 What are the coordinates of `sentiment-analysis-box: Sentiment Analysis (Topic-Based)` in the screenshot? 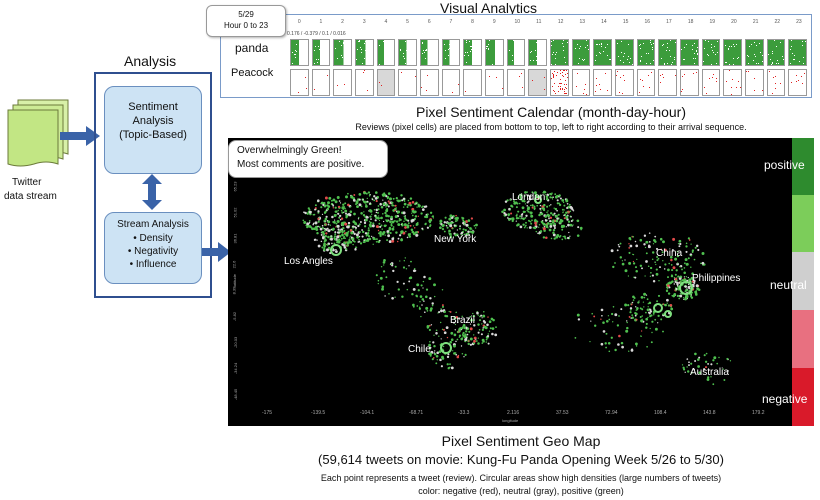 It's located at (153, 130).